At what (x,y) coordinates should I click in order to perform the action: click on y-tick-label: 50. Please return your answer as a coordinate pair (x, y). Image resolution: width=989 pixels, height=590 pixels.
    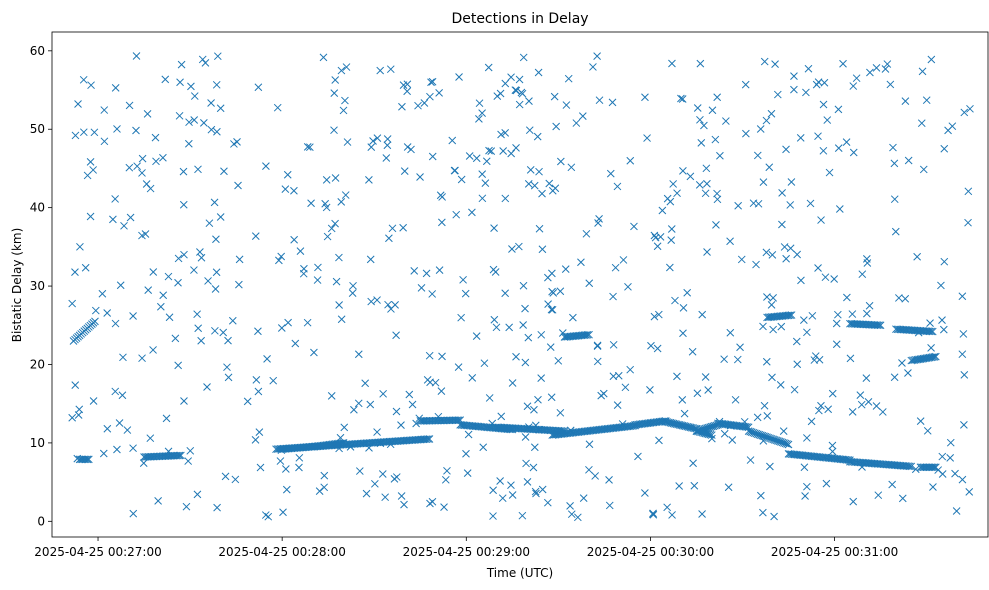
    Looking at the image, I should click on (37, 129).